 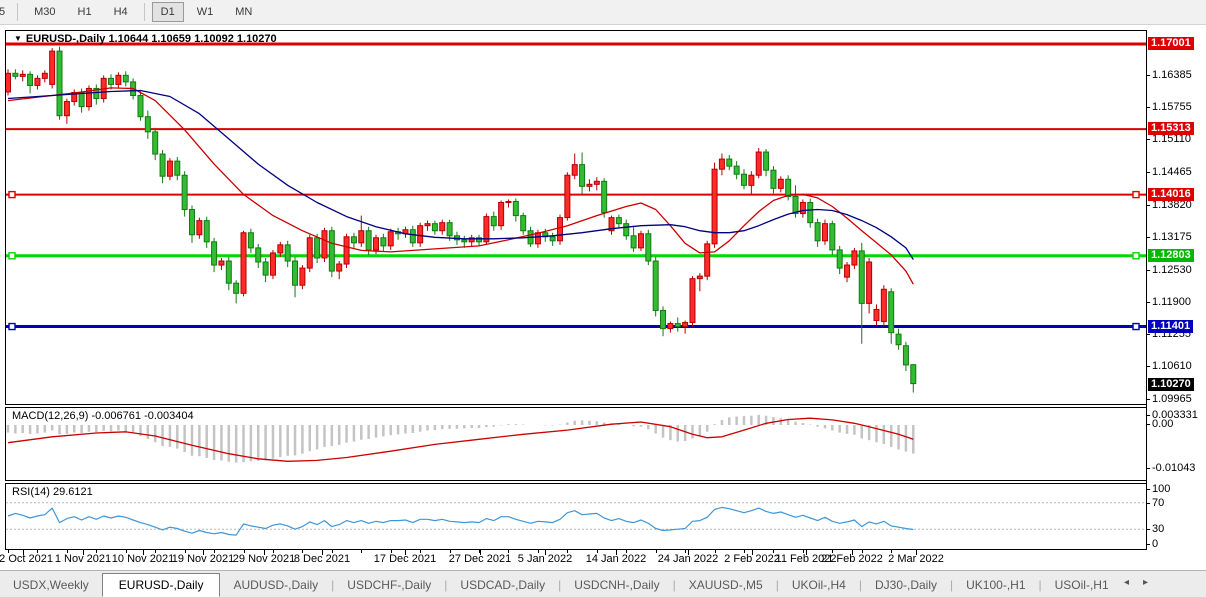 I want to click on tab-usdx-weekly: USDX,Weekly, so click(x=51, y=584).